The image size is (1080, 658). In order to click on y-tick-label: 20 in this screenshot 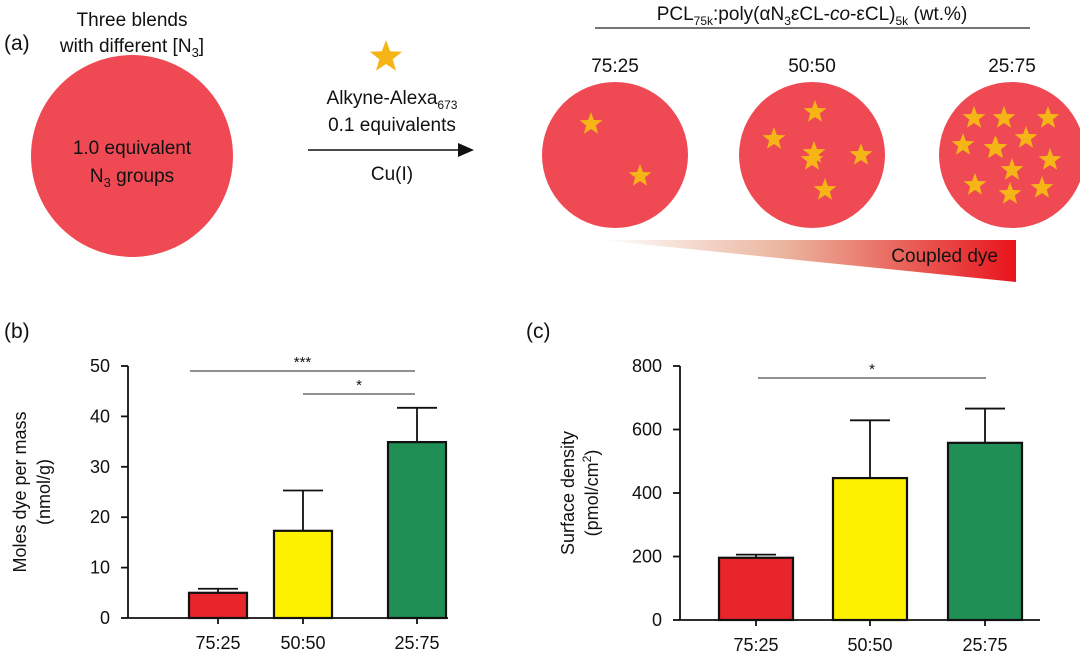, I will do `click(100, 517)`.